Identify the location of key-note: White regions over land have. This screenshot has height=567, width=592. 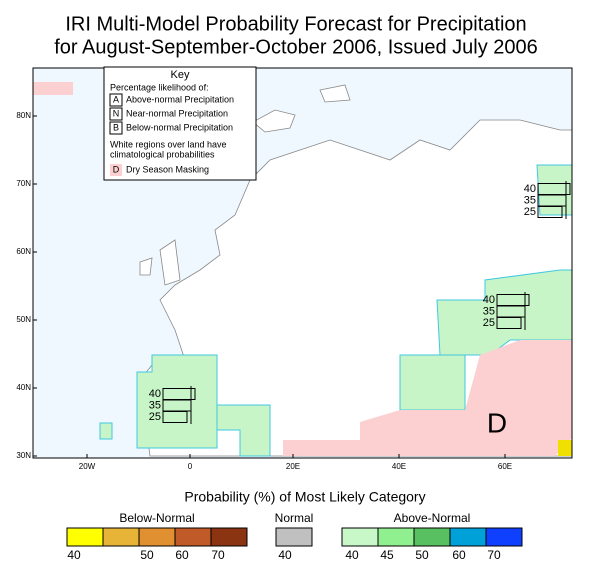
(168, 144).